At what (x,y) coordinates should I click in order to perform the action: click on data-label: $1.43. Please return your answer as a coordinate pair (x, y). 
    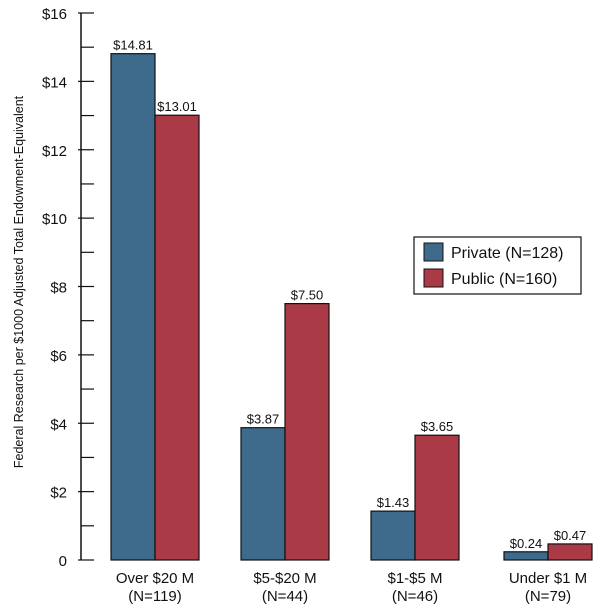
    Looking at the image, I should click on (393, 502).